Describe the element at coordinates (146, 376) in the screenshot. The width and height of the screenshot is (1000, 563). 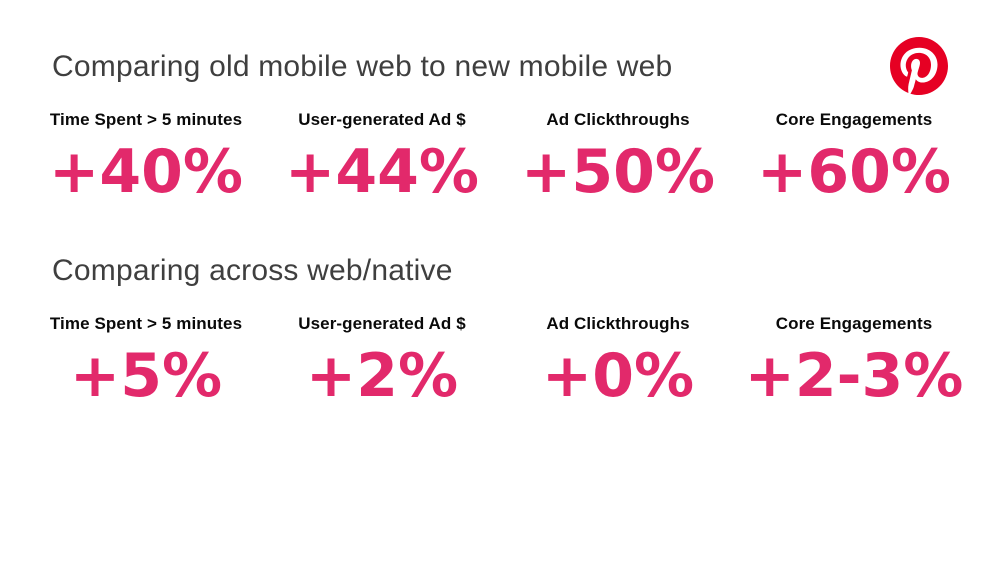
I see `stat-value: +5%` at that location.